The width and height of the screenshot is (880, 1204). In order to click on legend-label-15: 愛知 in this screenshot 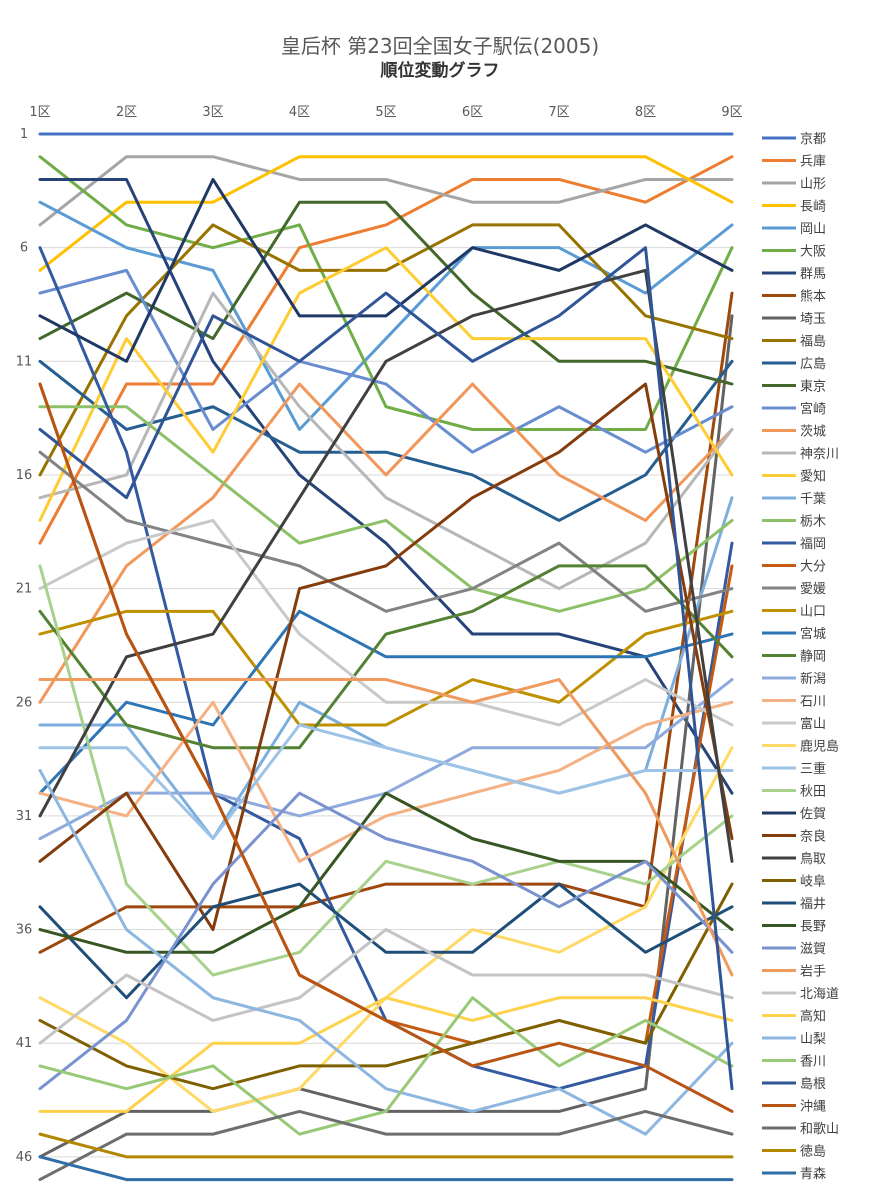, I will do `click(813, 477)`.